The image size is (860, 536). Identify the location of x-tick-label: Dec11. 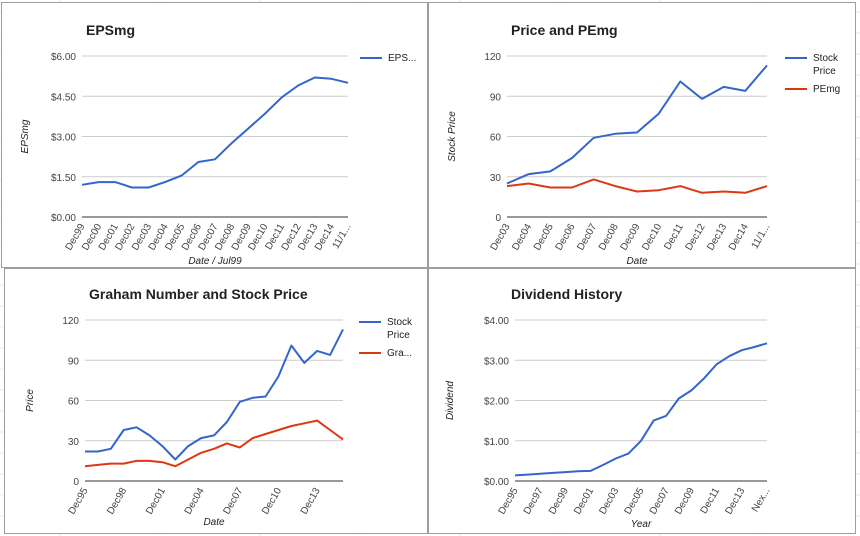
(711, 501).